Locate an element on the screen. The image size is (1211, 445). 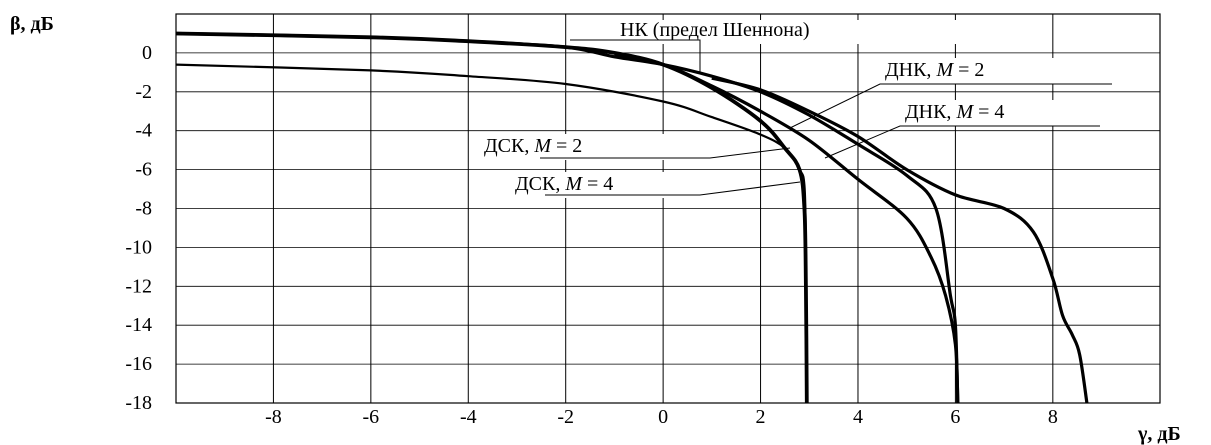
annotation-label: ДНК, M = 4 is located at coordinates (954, 112).